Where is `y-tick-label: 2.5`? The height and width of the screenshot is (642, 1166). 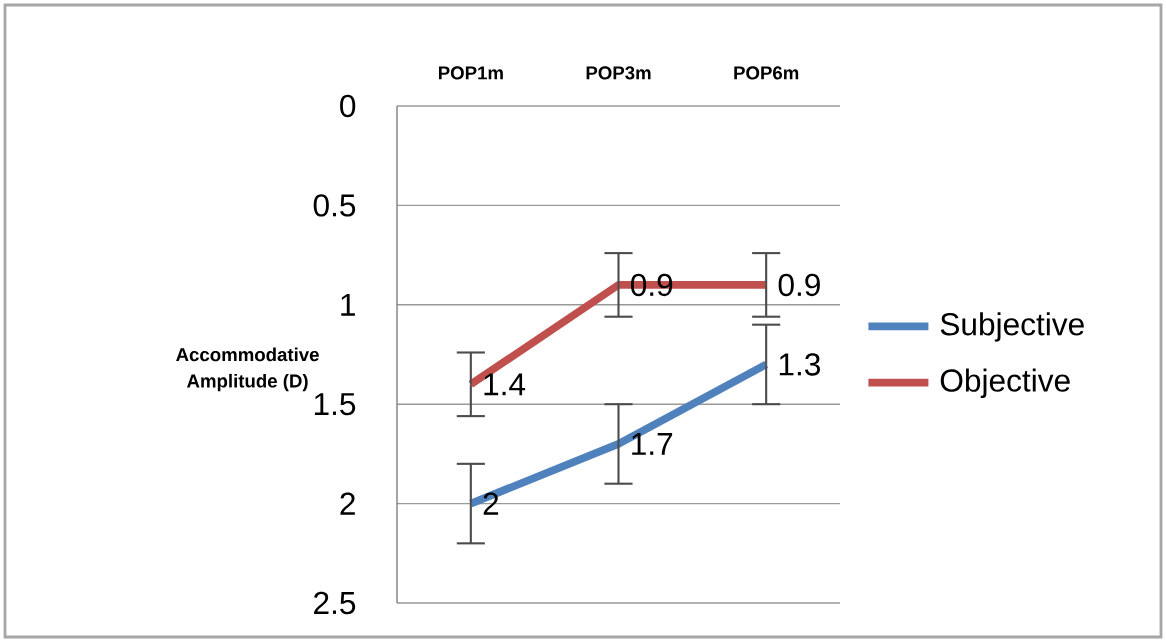
y-tick-label: 2.5 is located at coordinates (335, 603).